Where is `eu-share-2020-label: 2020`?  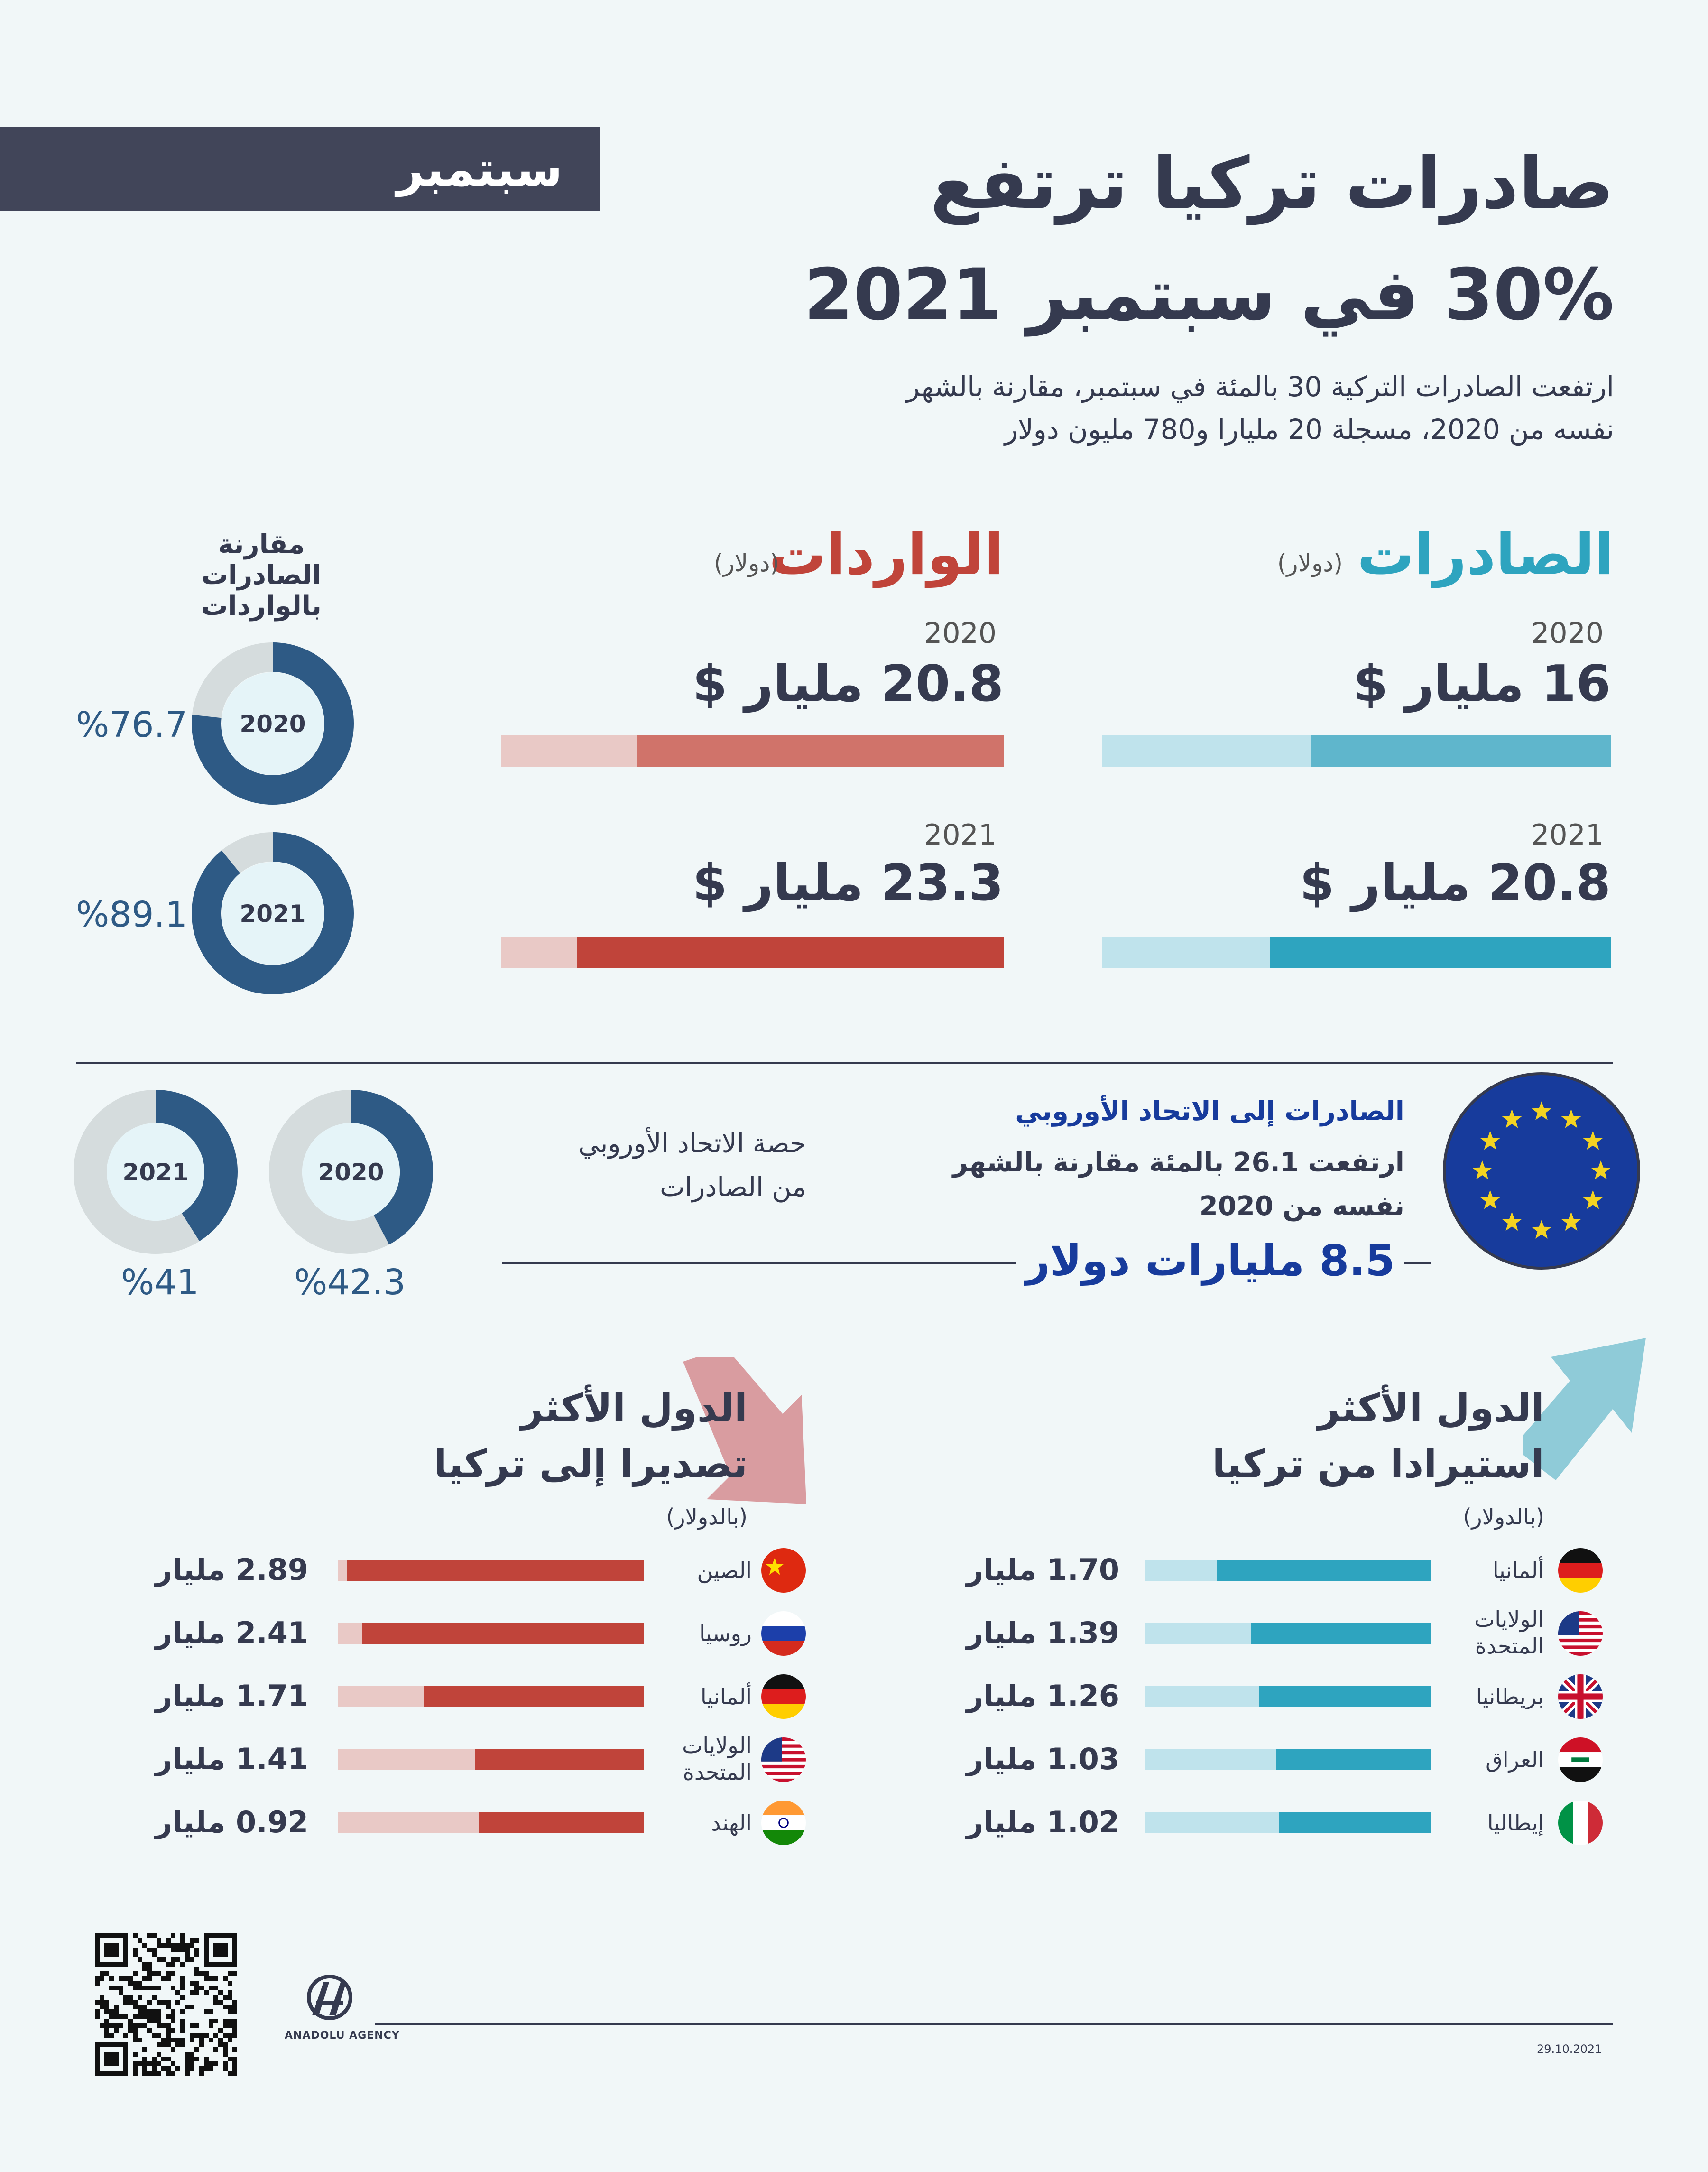 eu-share-2020-label: 2020 is located at coordinates (351, 1172).